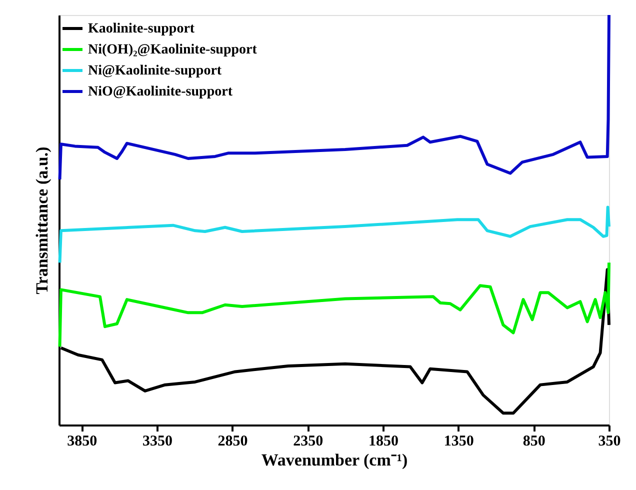 Image resolution: width=636 pixels, height=490 pixels. Describe the element at coordinates (308, 442) in the screenshot. I see `x-tick-label: 2350` at that location.